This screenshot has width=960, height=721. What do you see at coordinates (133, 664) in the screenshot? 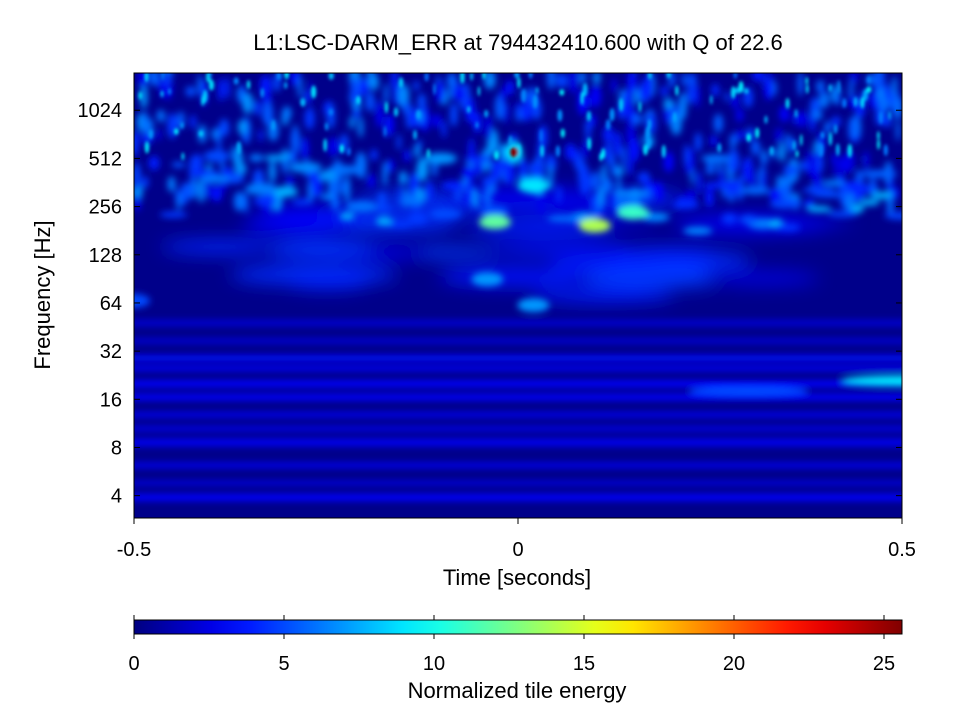
I see `colorbar-tick-label: 0` at bounding box center [133, 664].